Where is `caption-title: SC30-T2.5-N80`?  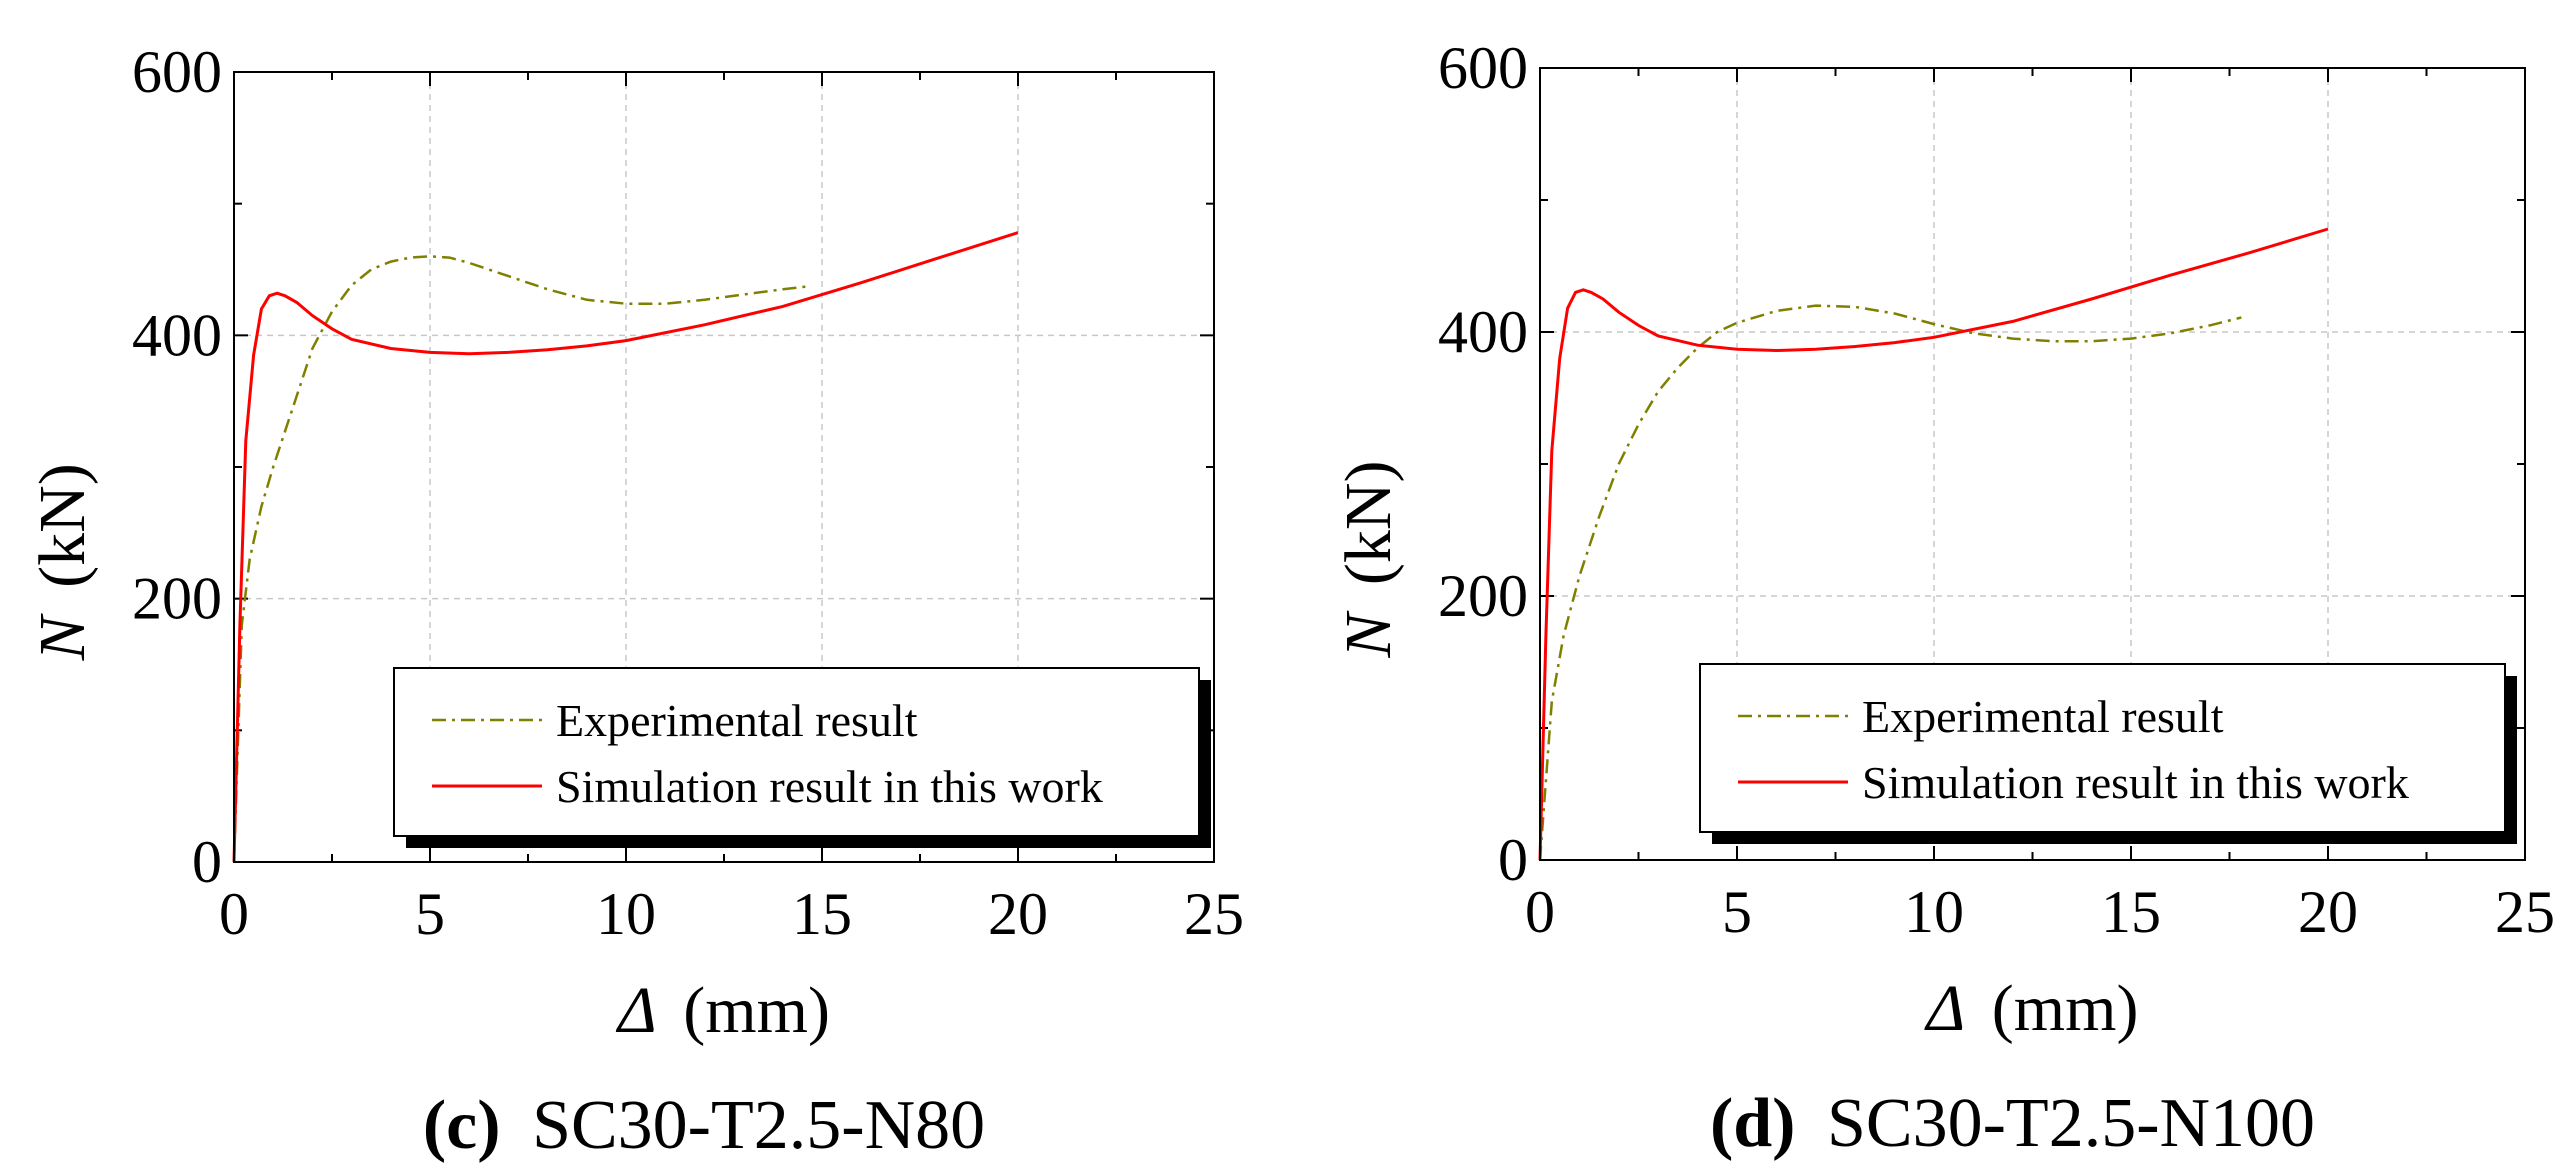 caption-title: SC30-T2.5-N80 is located at coordinates (758, 1125).